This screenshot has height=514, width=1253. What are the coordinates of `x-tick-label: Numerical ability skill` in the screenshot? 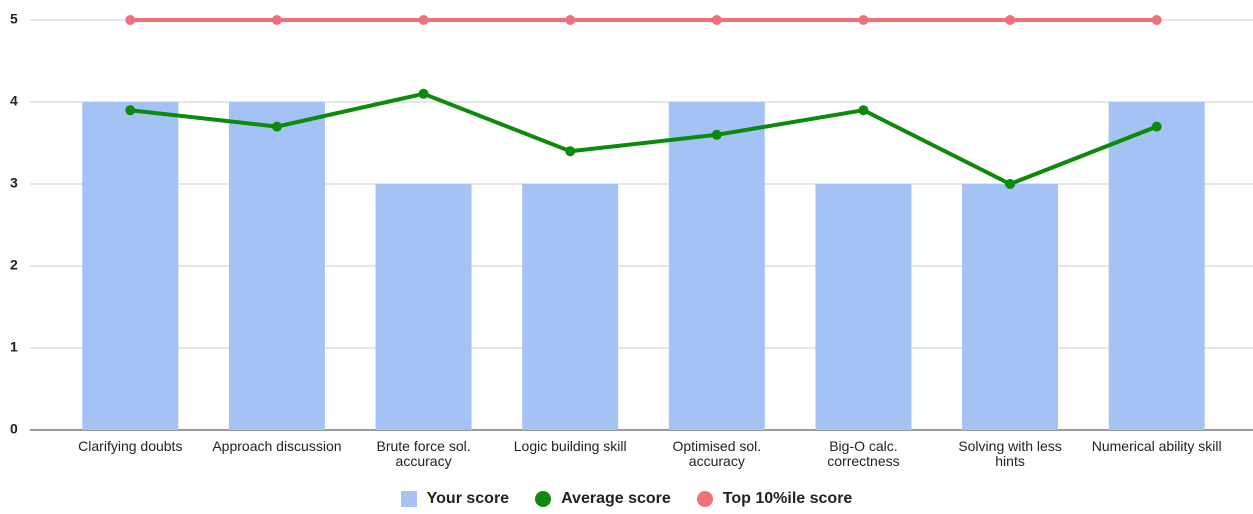 It's located at (1156, 446).